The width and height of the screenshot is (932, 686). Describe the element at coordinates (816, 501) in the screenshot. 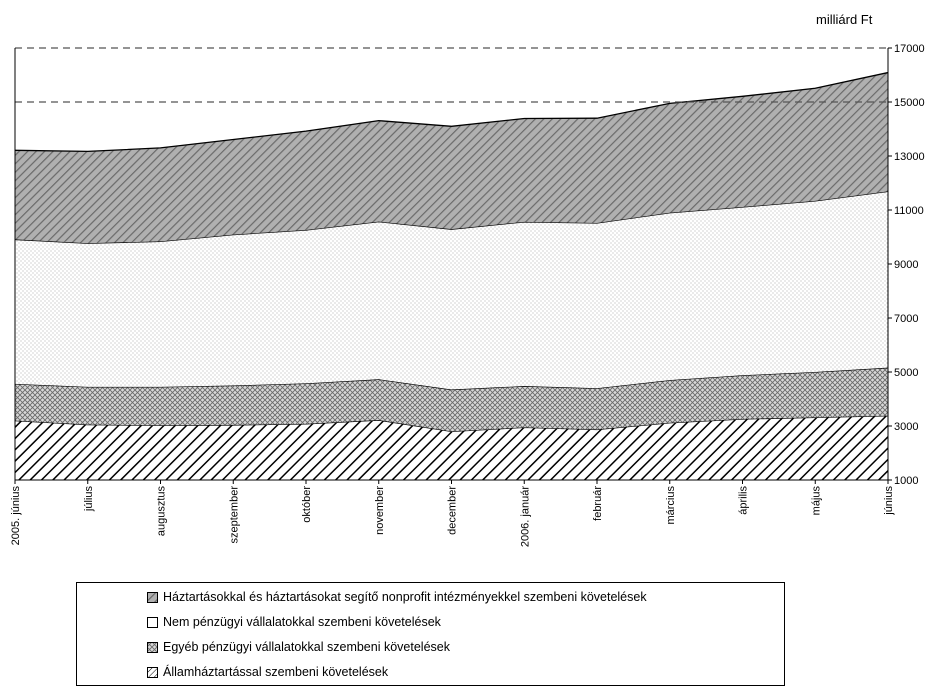

I see `x-tick-label: május` at that location.